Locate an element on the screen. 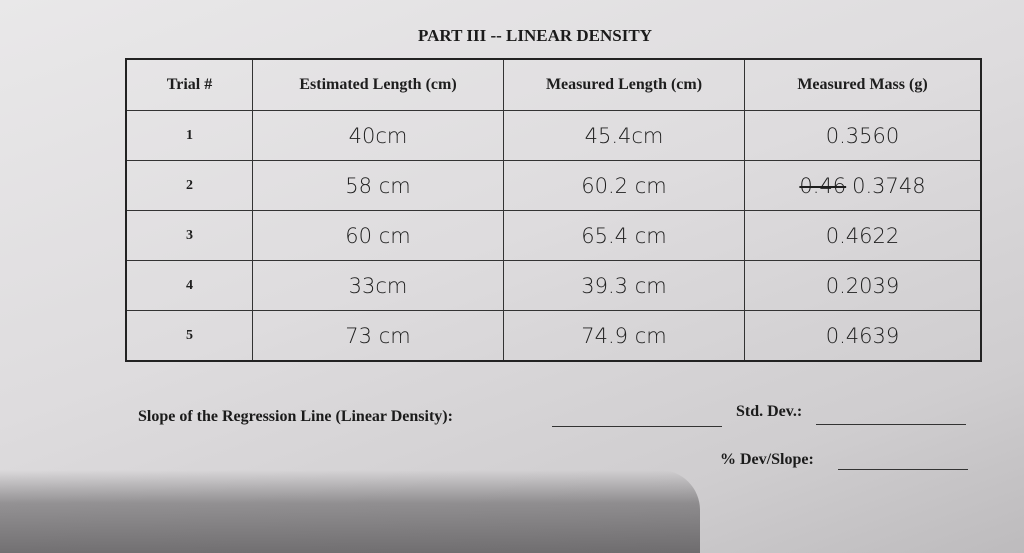 The height and width of the screenshot is (553, 1024). table-cell: 40cm is located at coordinates (378, 135).